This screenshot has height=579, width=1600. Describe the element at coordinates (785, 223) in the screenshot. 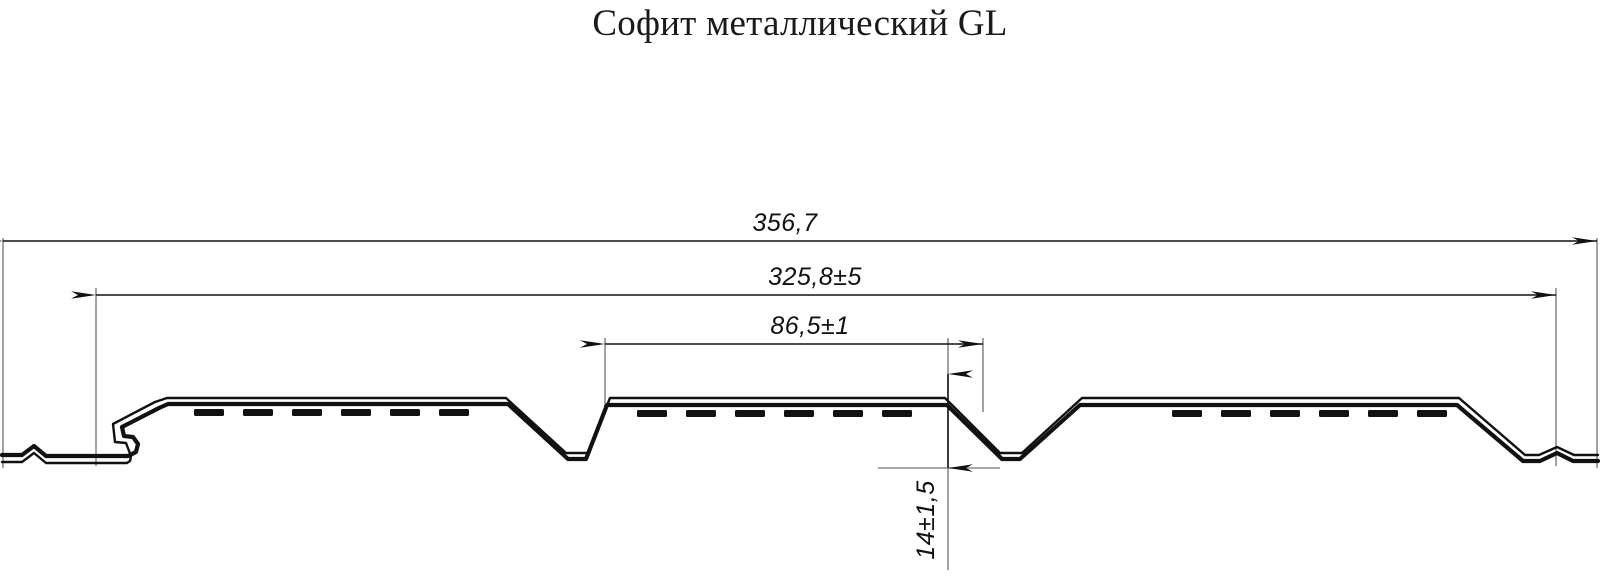

I see `dimension-label-overall-width: 356,7` at that location.